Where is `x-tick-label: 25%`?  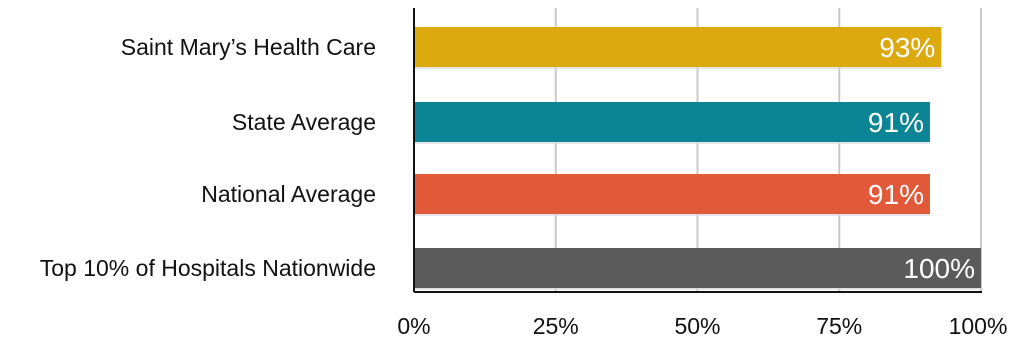 x-tick-label: 25% is located at coordinates (556, 326).